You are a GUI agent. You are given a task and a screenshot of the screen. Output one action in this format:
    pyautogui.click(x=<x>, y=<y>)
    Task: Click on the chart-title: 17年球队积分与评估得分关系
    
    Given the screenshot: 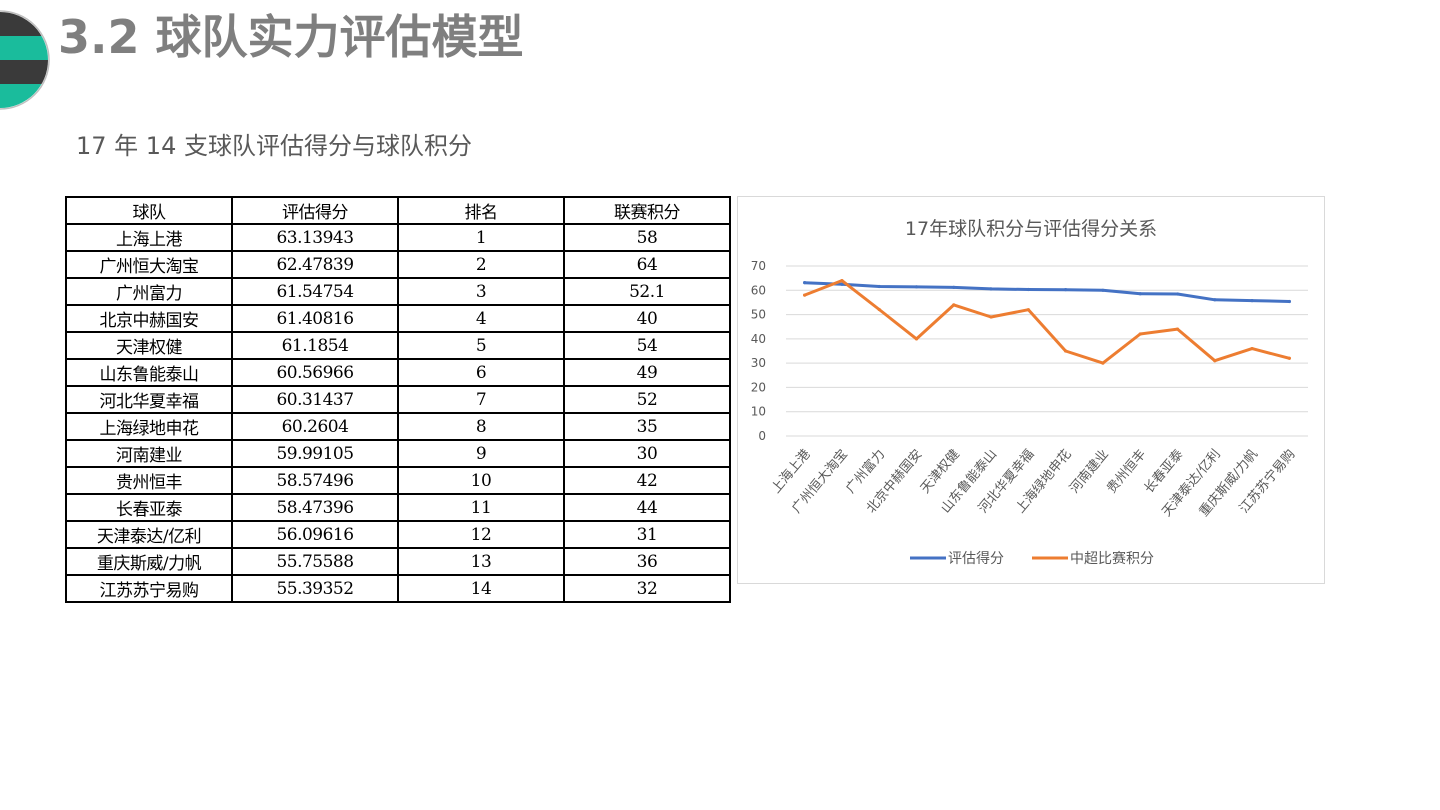 What is the action you would take?
    pyautogui.click(x=1031, y=229)
    